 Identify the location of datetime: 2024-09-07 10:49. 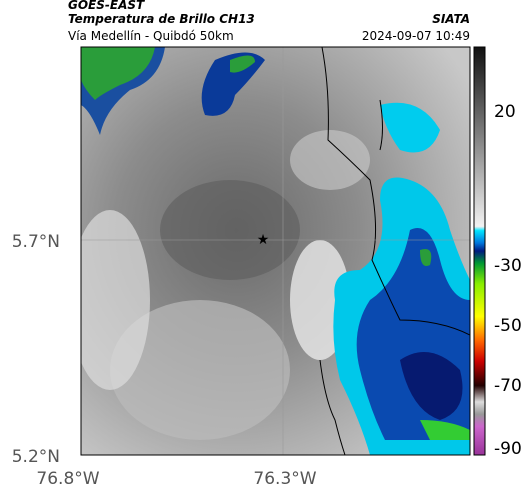
(416, 36).